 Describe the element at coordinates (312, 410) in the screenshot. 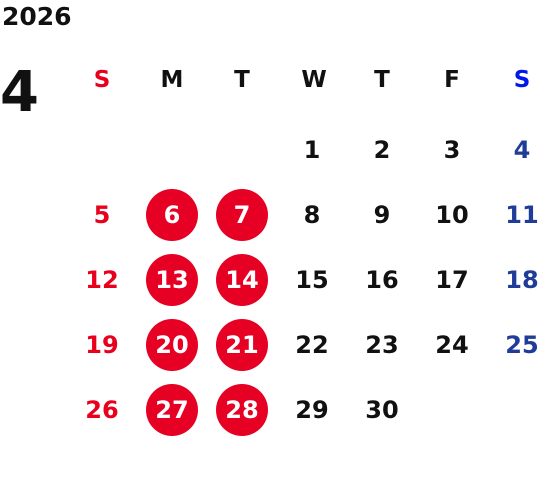

I see `day-cell: 29` at that location.